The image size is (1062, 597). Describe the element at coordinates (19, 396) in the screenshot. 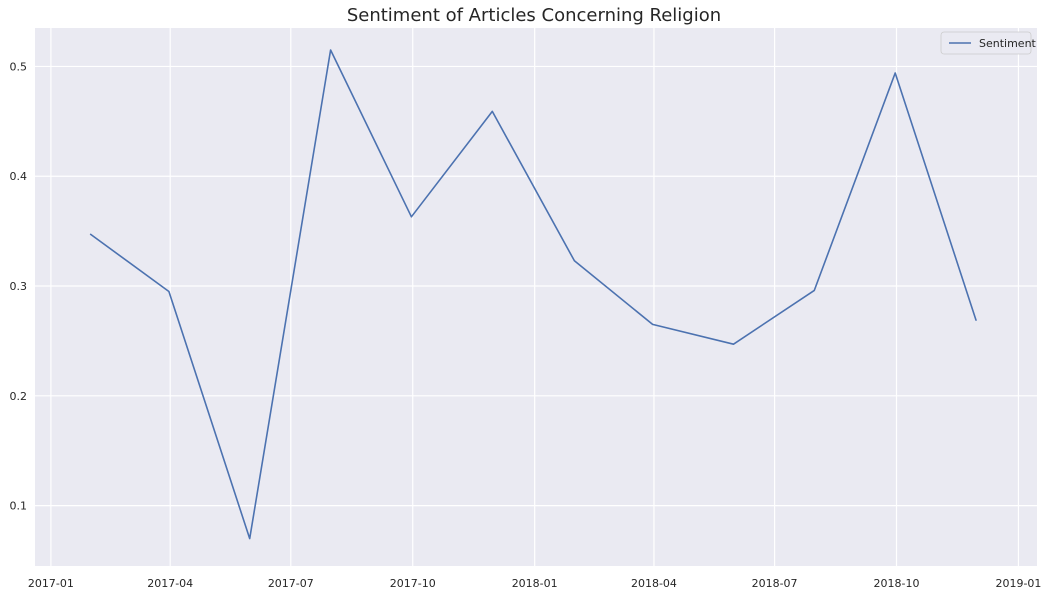

I see `y-tick-label: 0.2` at that location.